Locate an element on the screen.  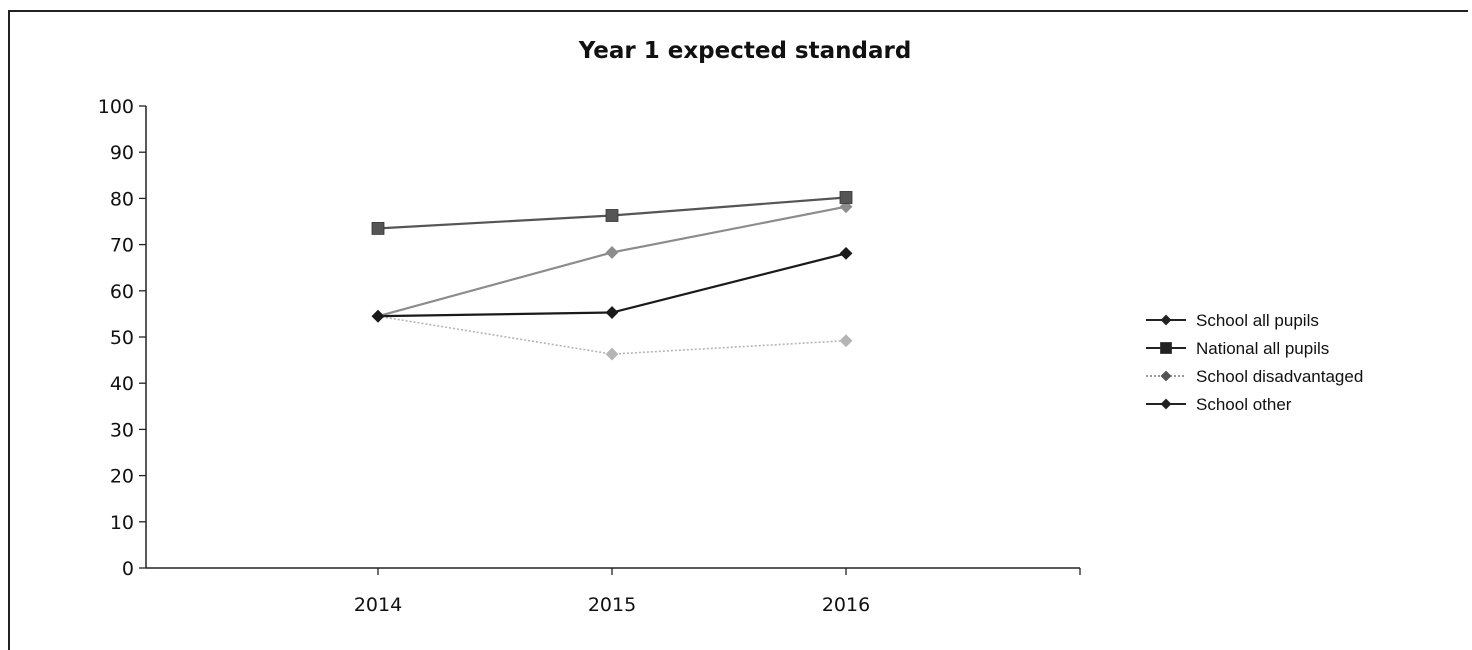
legend-label-1: National all pupils is located at coordinates (1262, 348).